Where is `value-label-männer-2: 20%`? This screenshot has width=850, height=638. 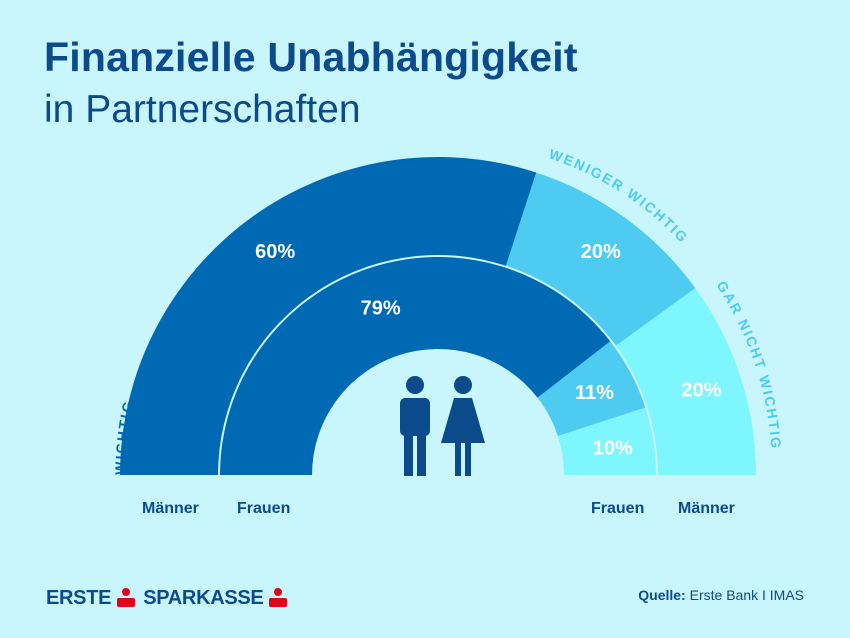 value-label-männer-2: 20% is located at coordinates (701, 390).